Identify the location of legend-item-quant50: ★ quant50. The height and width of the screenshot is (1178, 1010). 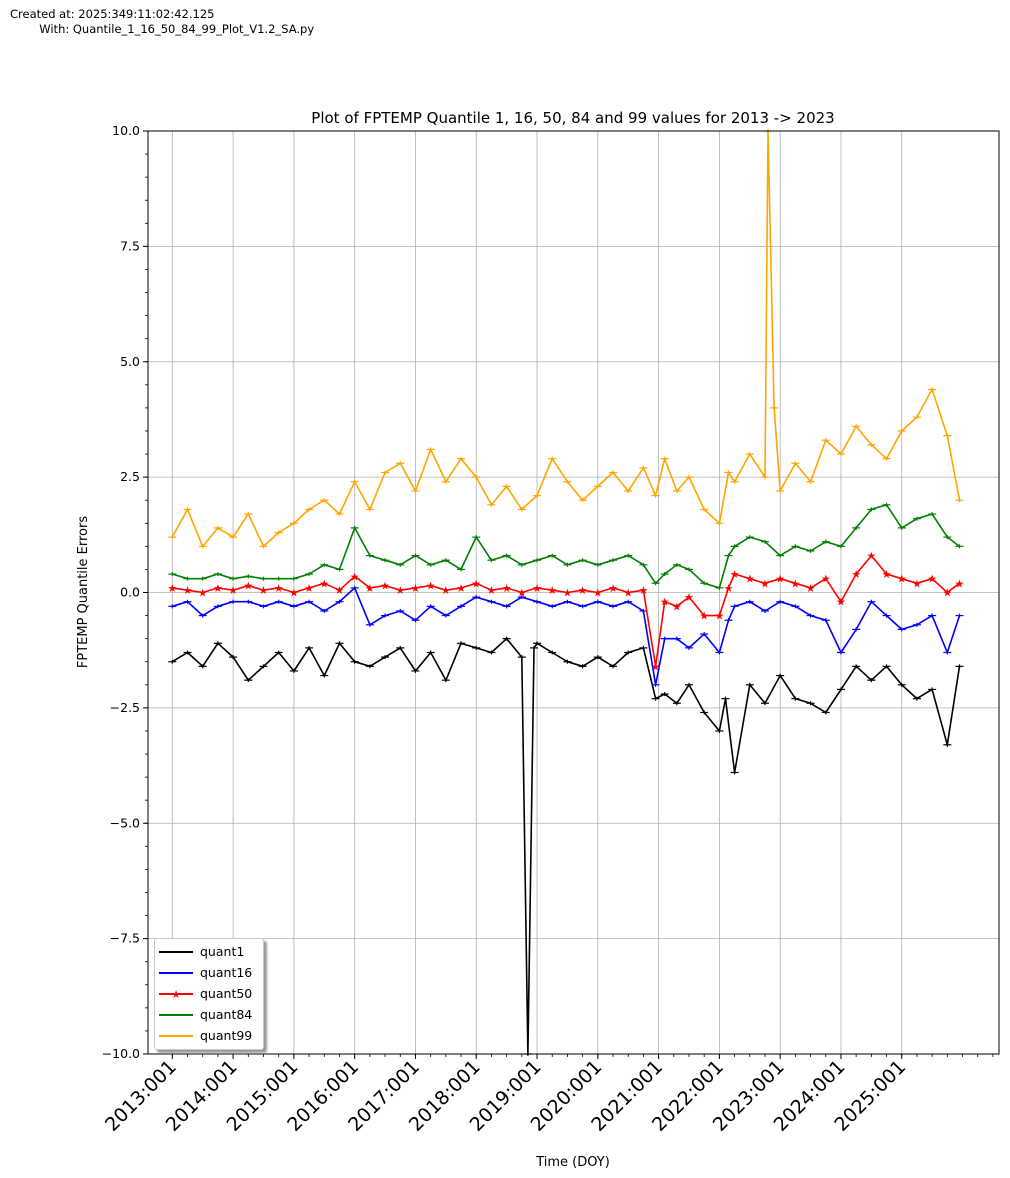
(209, 994).